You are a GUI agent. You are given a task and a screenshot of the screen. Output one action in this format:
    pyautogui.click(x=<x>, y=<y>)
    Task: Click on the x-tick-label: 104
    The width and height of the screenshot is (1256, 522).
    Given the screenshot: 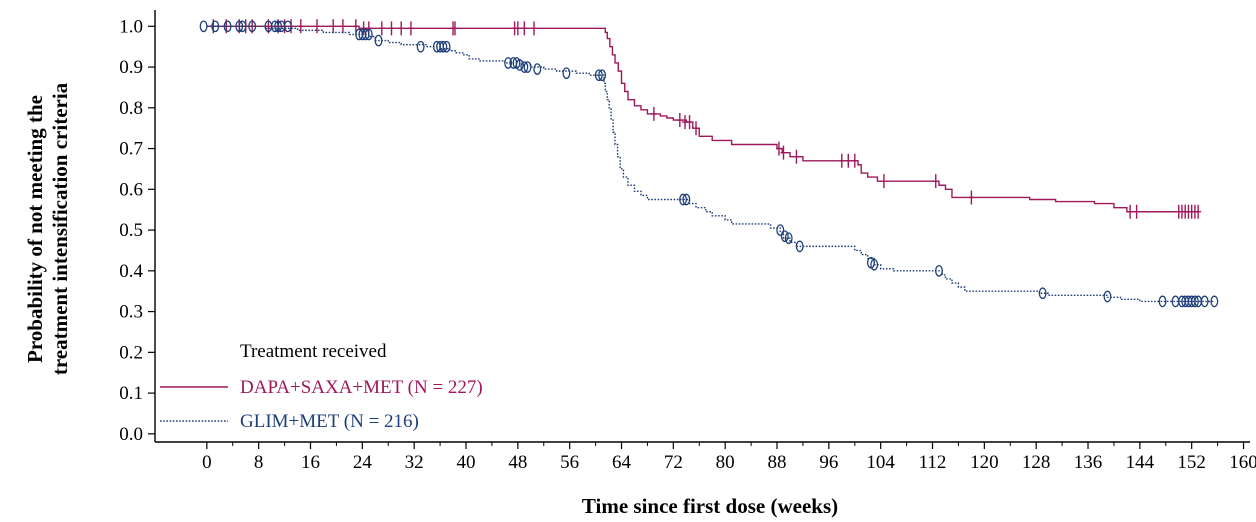 What is the action you would take?
    pyautogui.click(x=880, y=462)
    